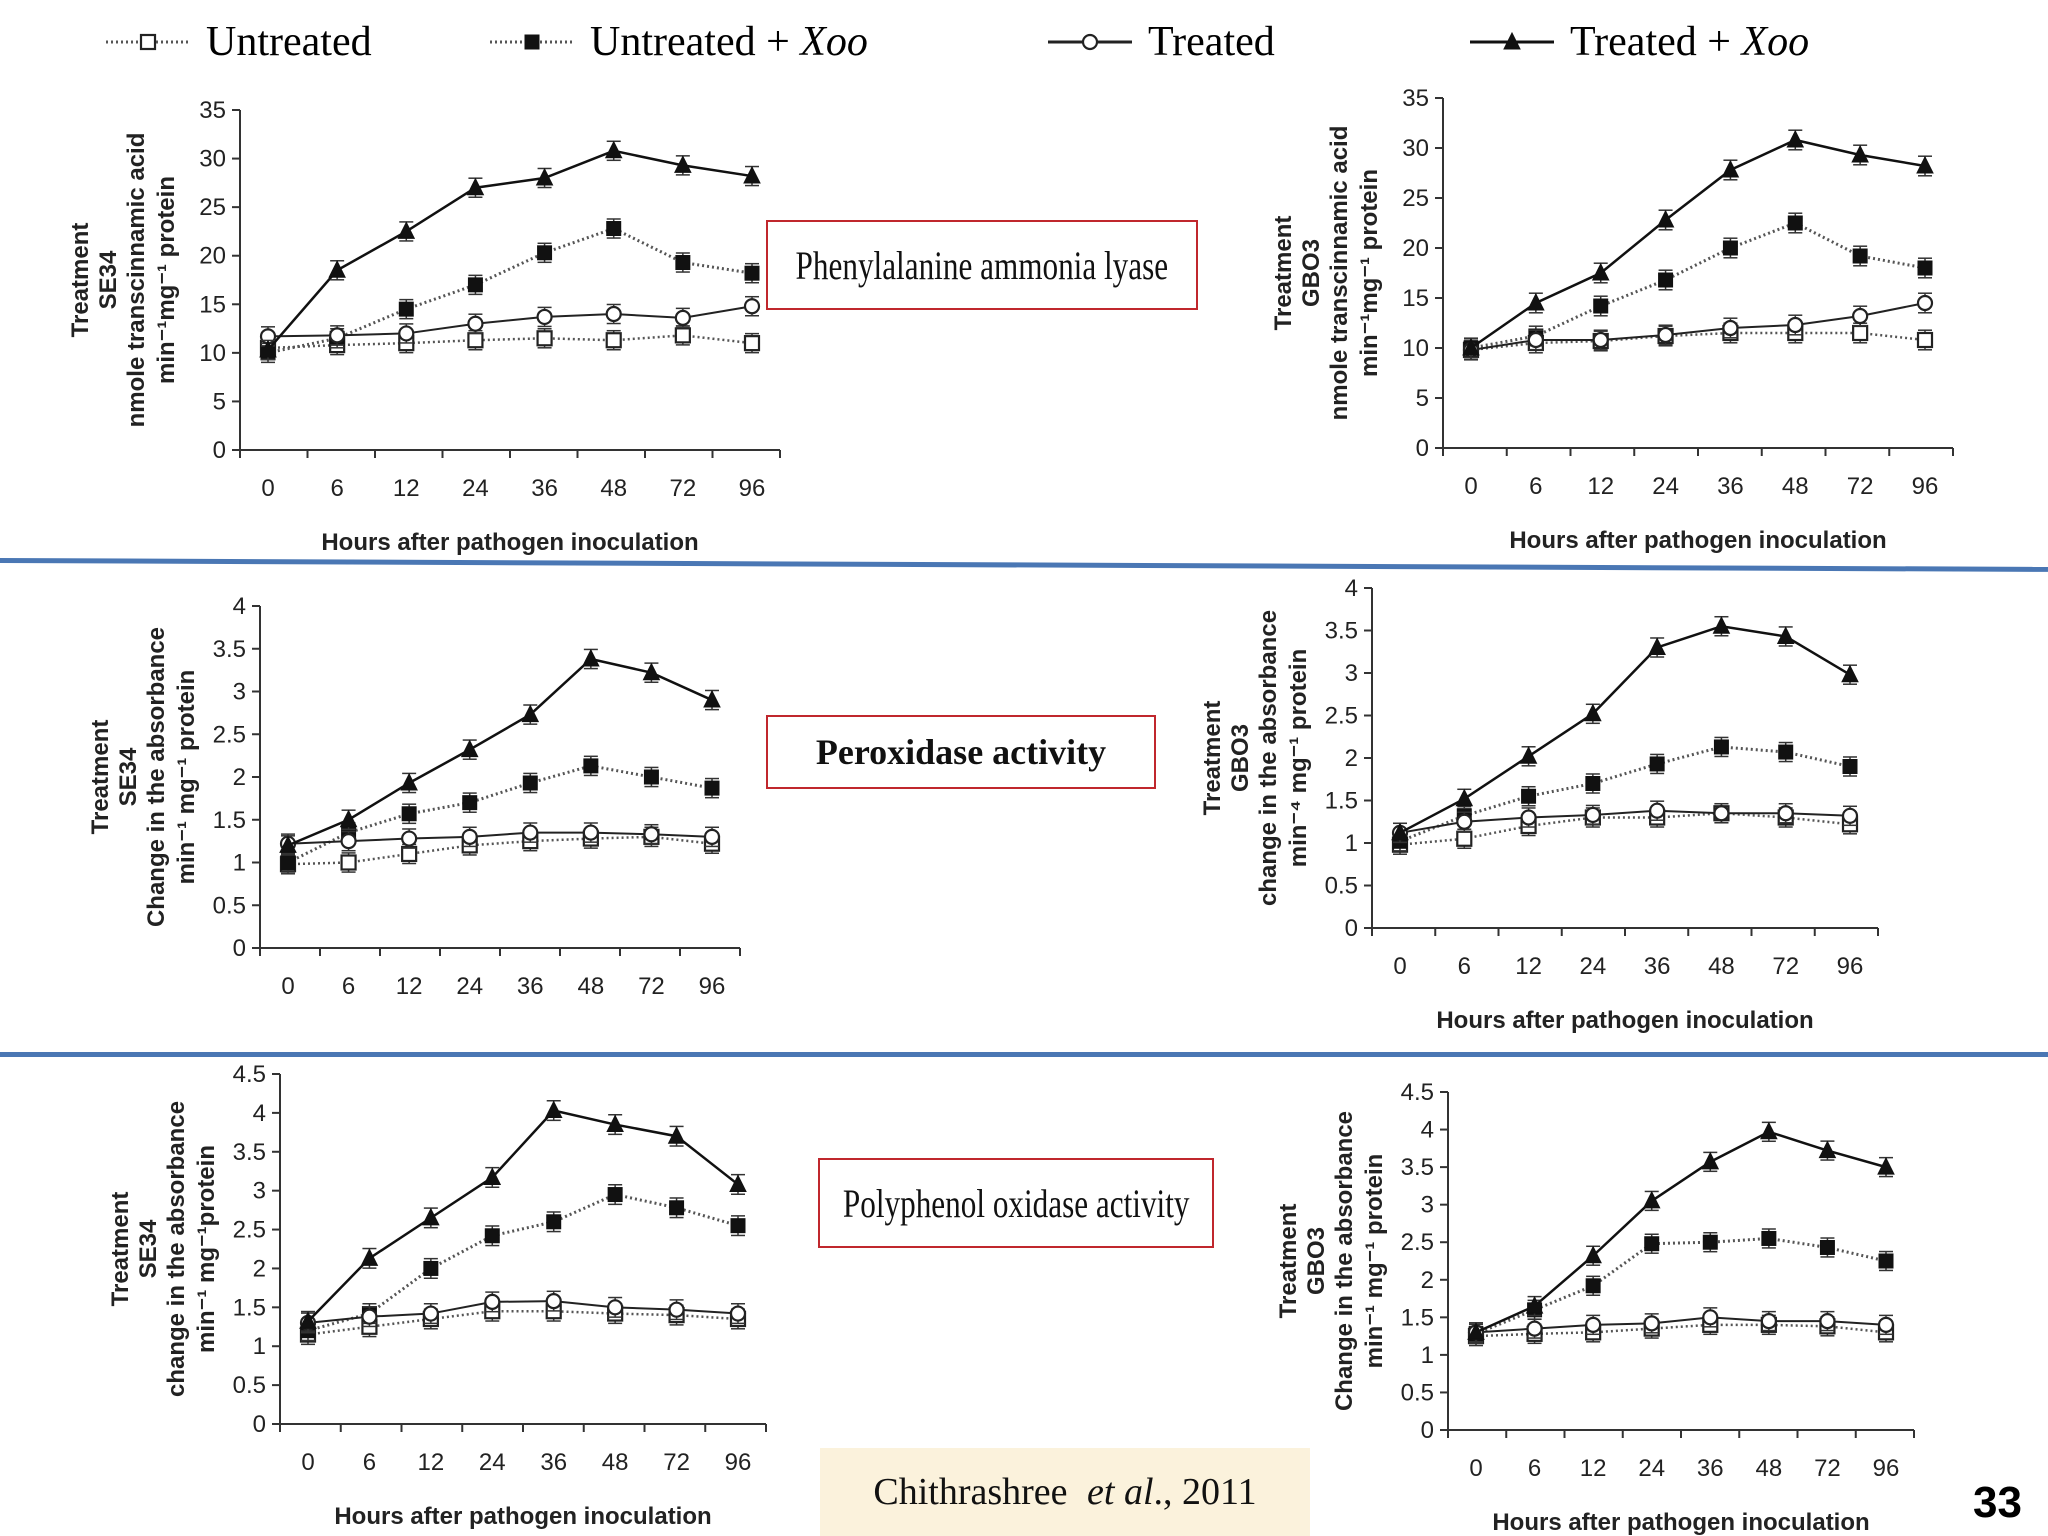  Describe the element at coordinates (212, 159) in the screenshot. I see `y-tick-label: 30` at that location.